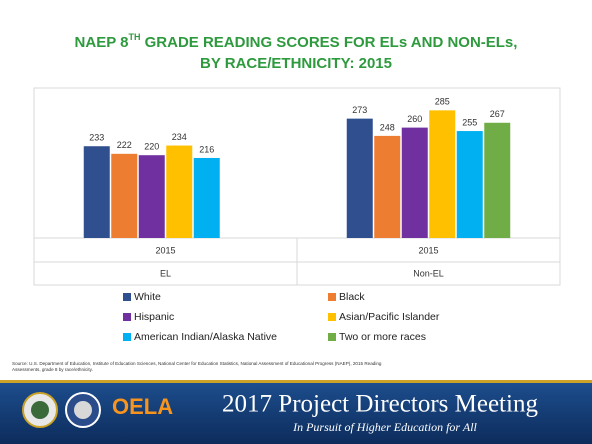  I want to click on data-label: 216, so click(206, 149).